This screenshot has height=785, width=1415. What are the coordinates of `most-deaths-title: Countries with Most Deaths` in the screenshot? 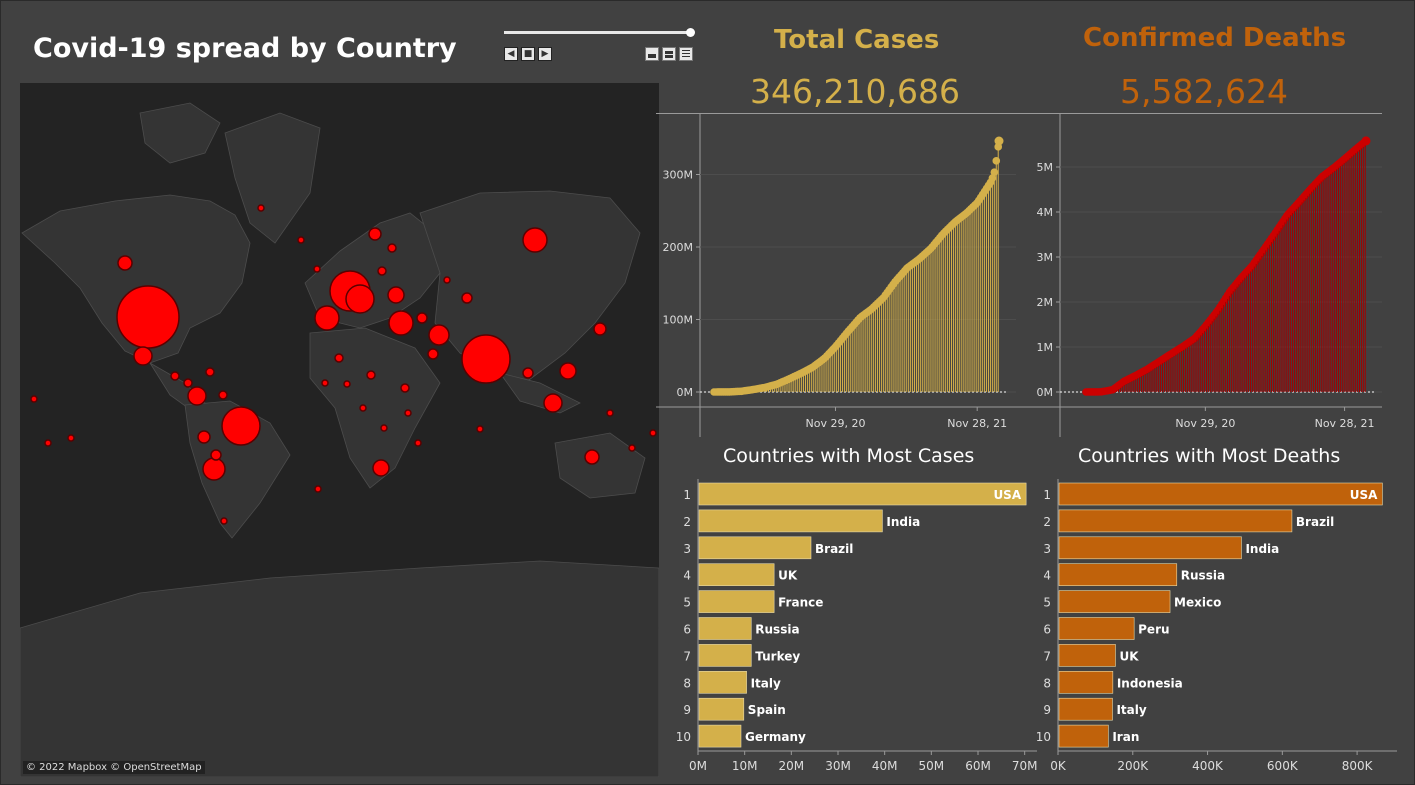 It's located at (1209, 456).